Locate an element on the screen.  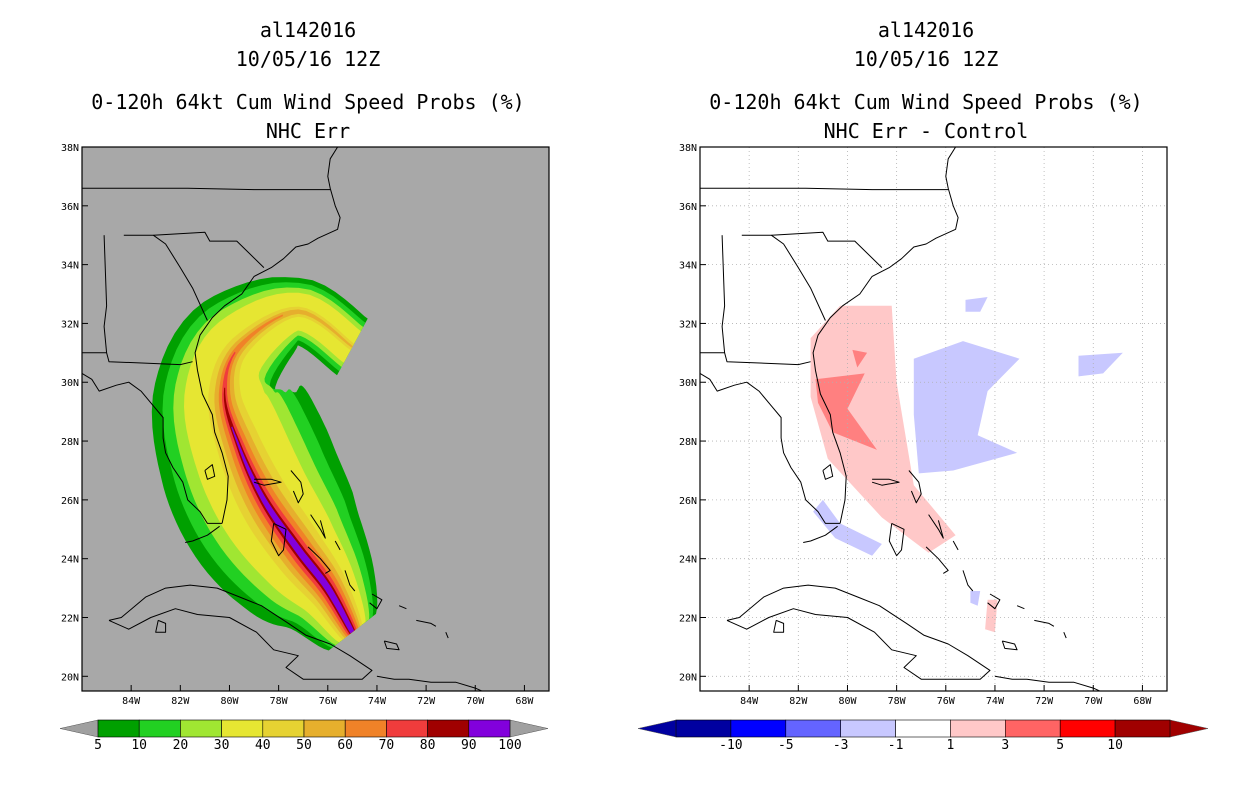
right-subtitle: NHC Err - Control is located at coordinates (926, 131).